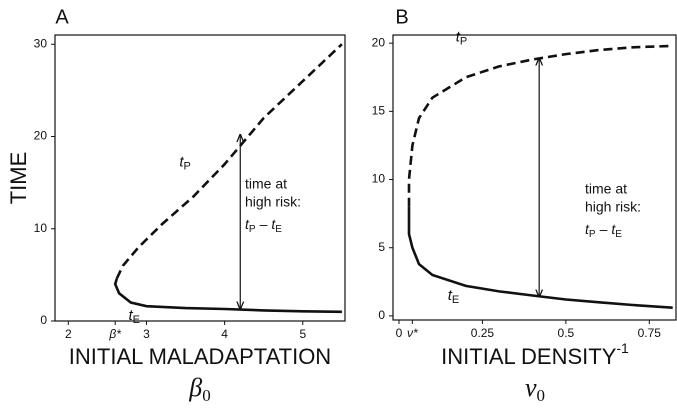 The height and width of the screenshot is (410, 677). What do you see at coordinates (412, 333) in the screenshot?
I see `x-tick-label: ν*` at bounding box center [412, 333].